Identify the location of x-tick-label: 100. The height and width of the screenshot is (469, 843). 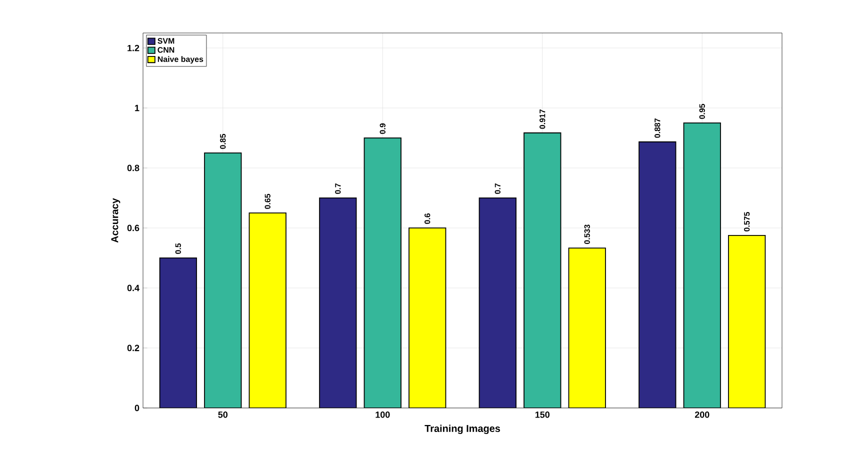
(383, 415).